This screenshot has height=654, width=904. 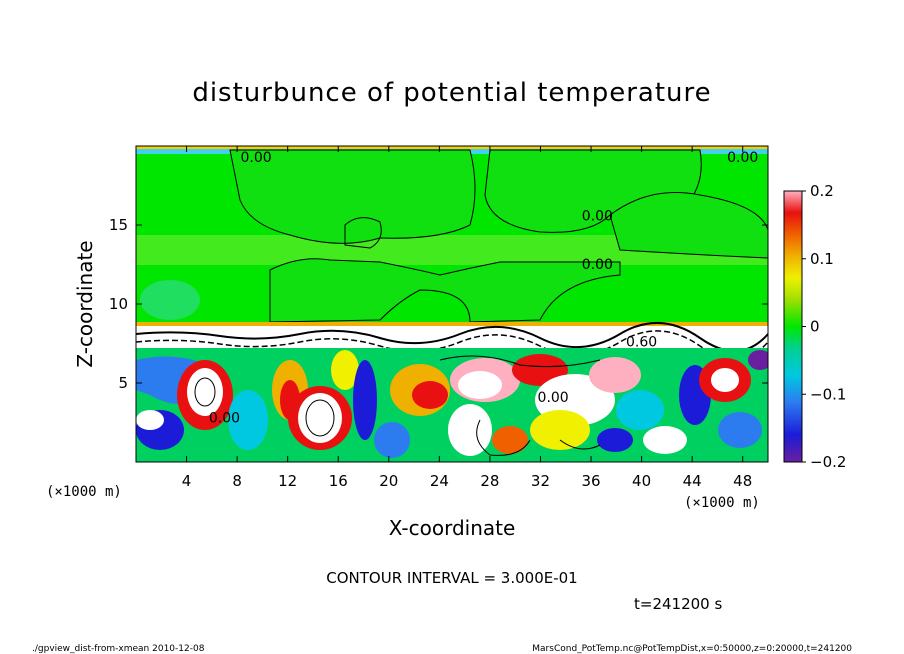 I want to click on colorbar, so click(x=793, y=326).